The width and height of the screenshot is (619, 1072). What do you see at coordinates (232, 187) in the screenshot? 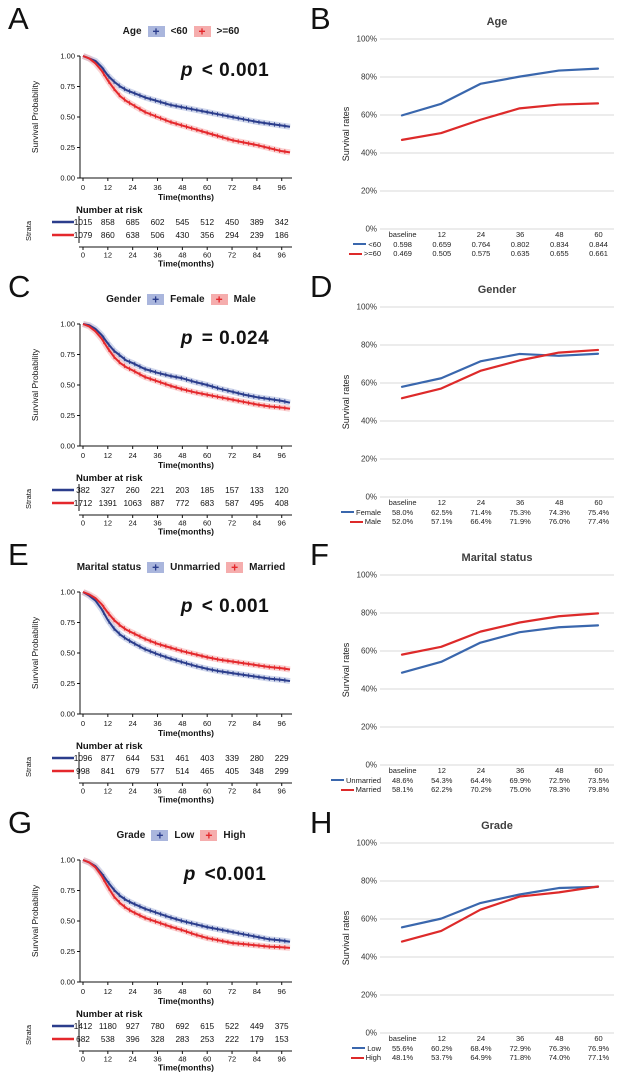
I see `x-tick-label: 72` at bounding box center [232, 187].